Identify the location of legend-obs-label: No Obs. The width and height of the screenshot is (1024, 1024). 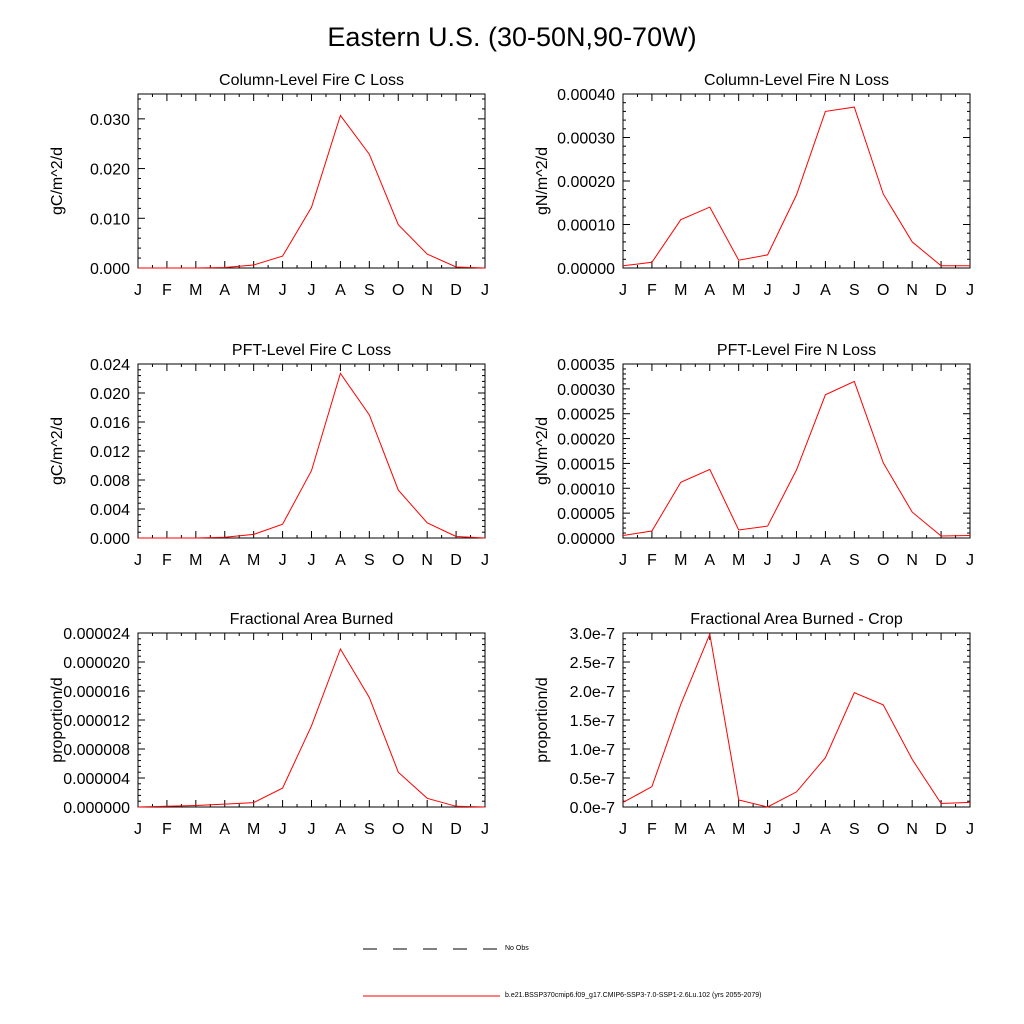
(517, 948).